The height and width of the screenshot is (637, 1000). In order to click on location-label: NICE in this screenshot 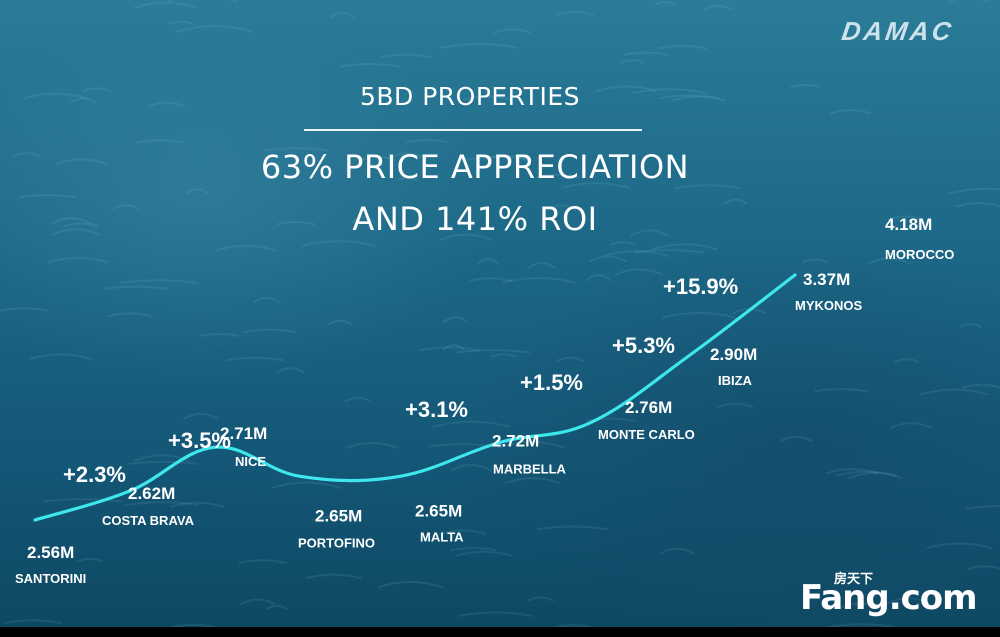, I will do `click(250, 461)`.